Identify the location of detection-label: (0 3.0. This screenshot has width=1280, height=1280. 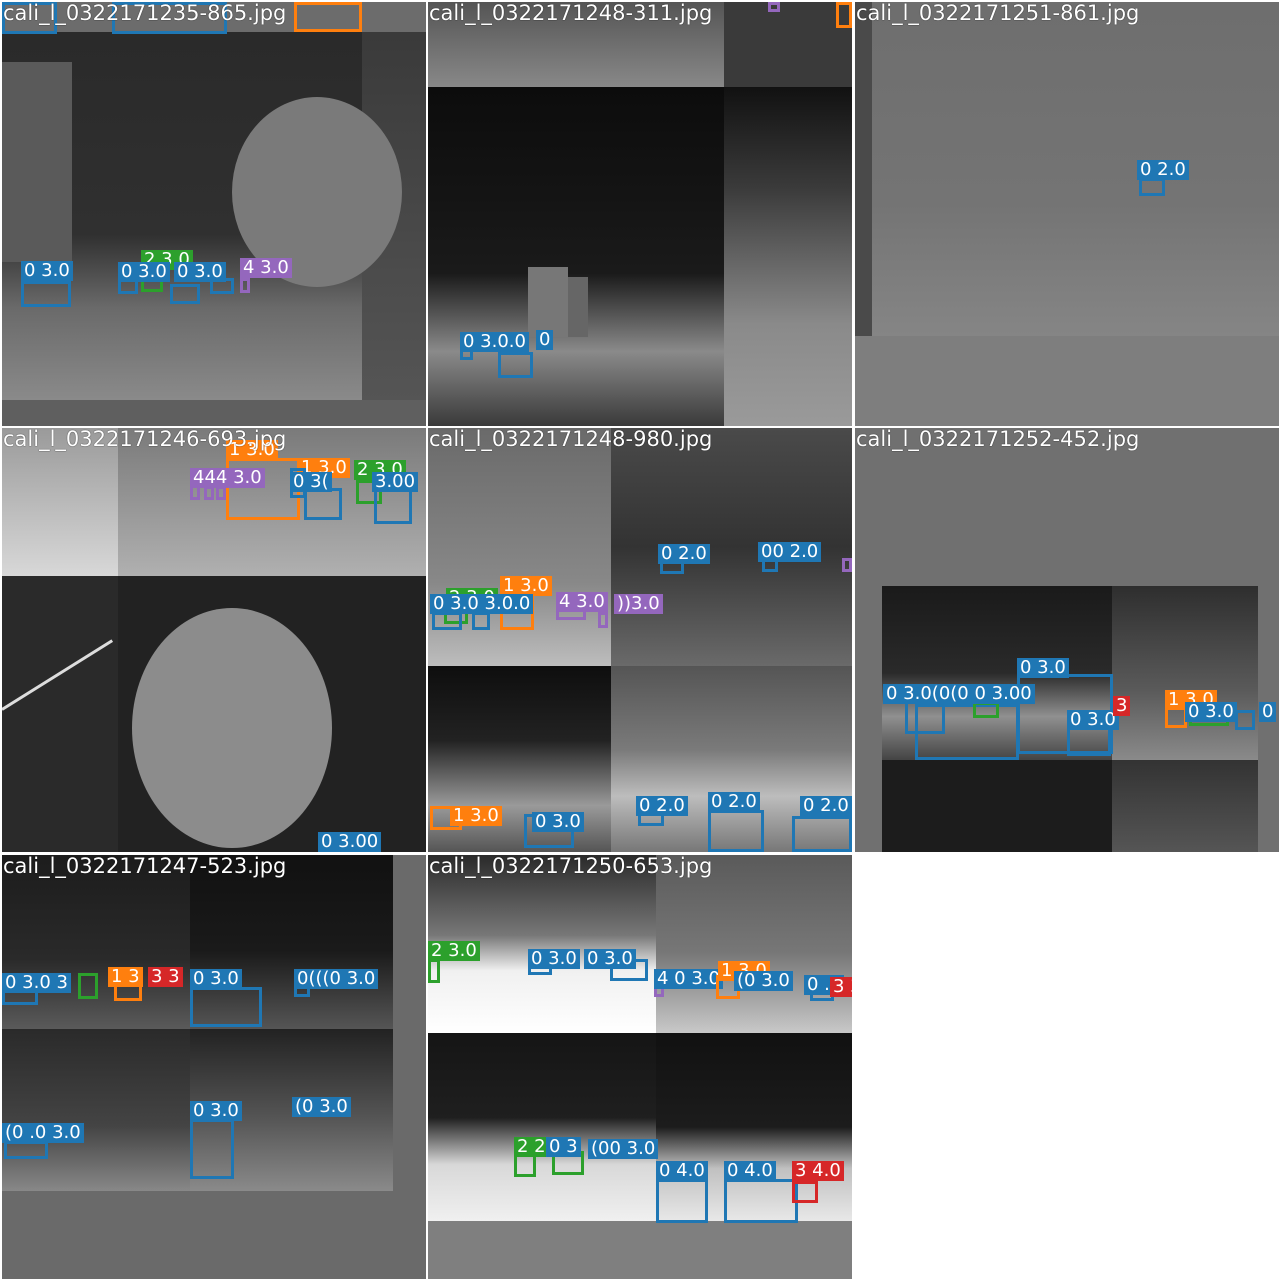
(763, 981).